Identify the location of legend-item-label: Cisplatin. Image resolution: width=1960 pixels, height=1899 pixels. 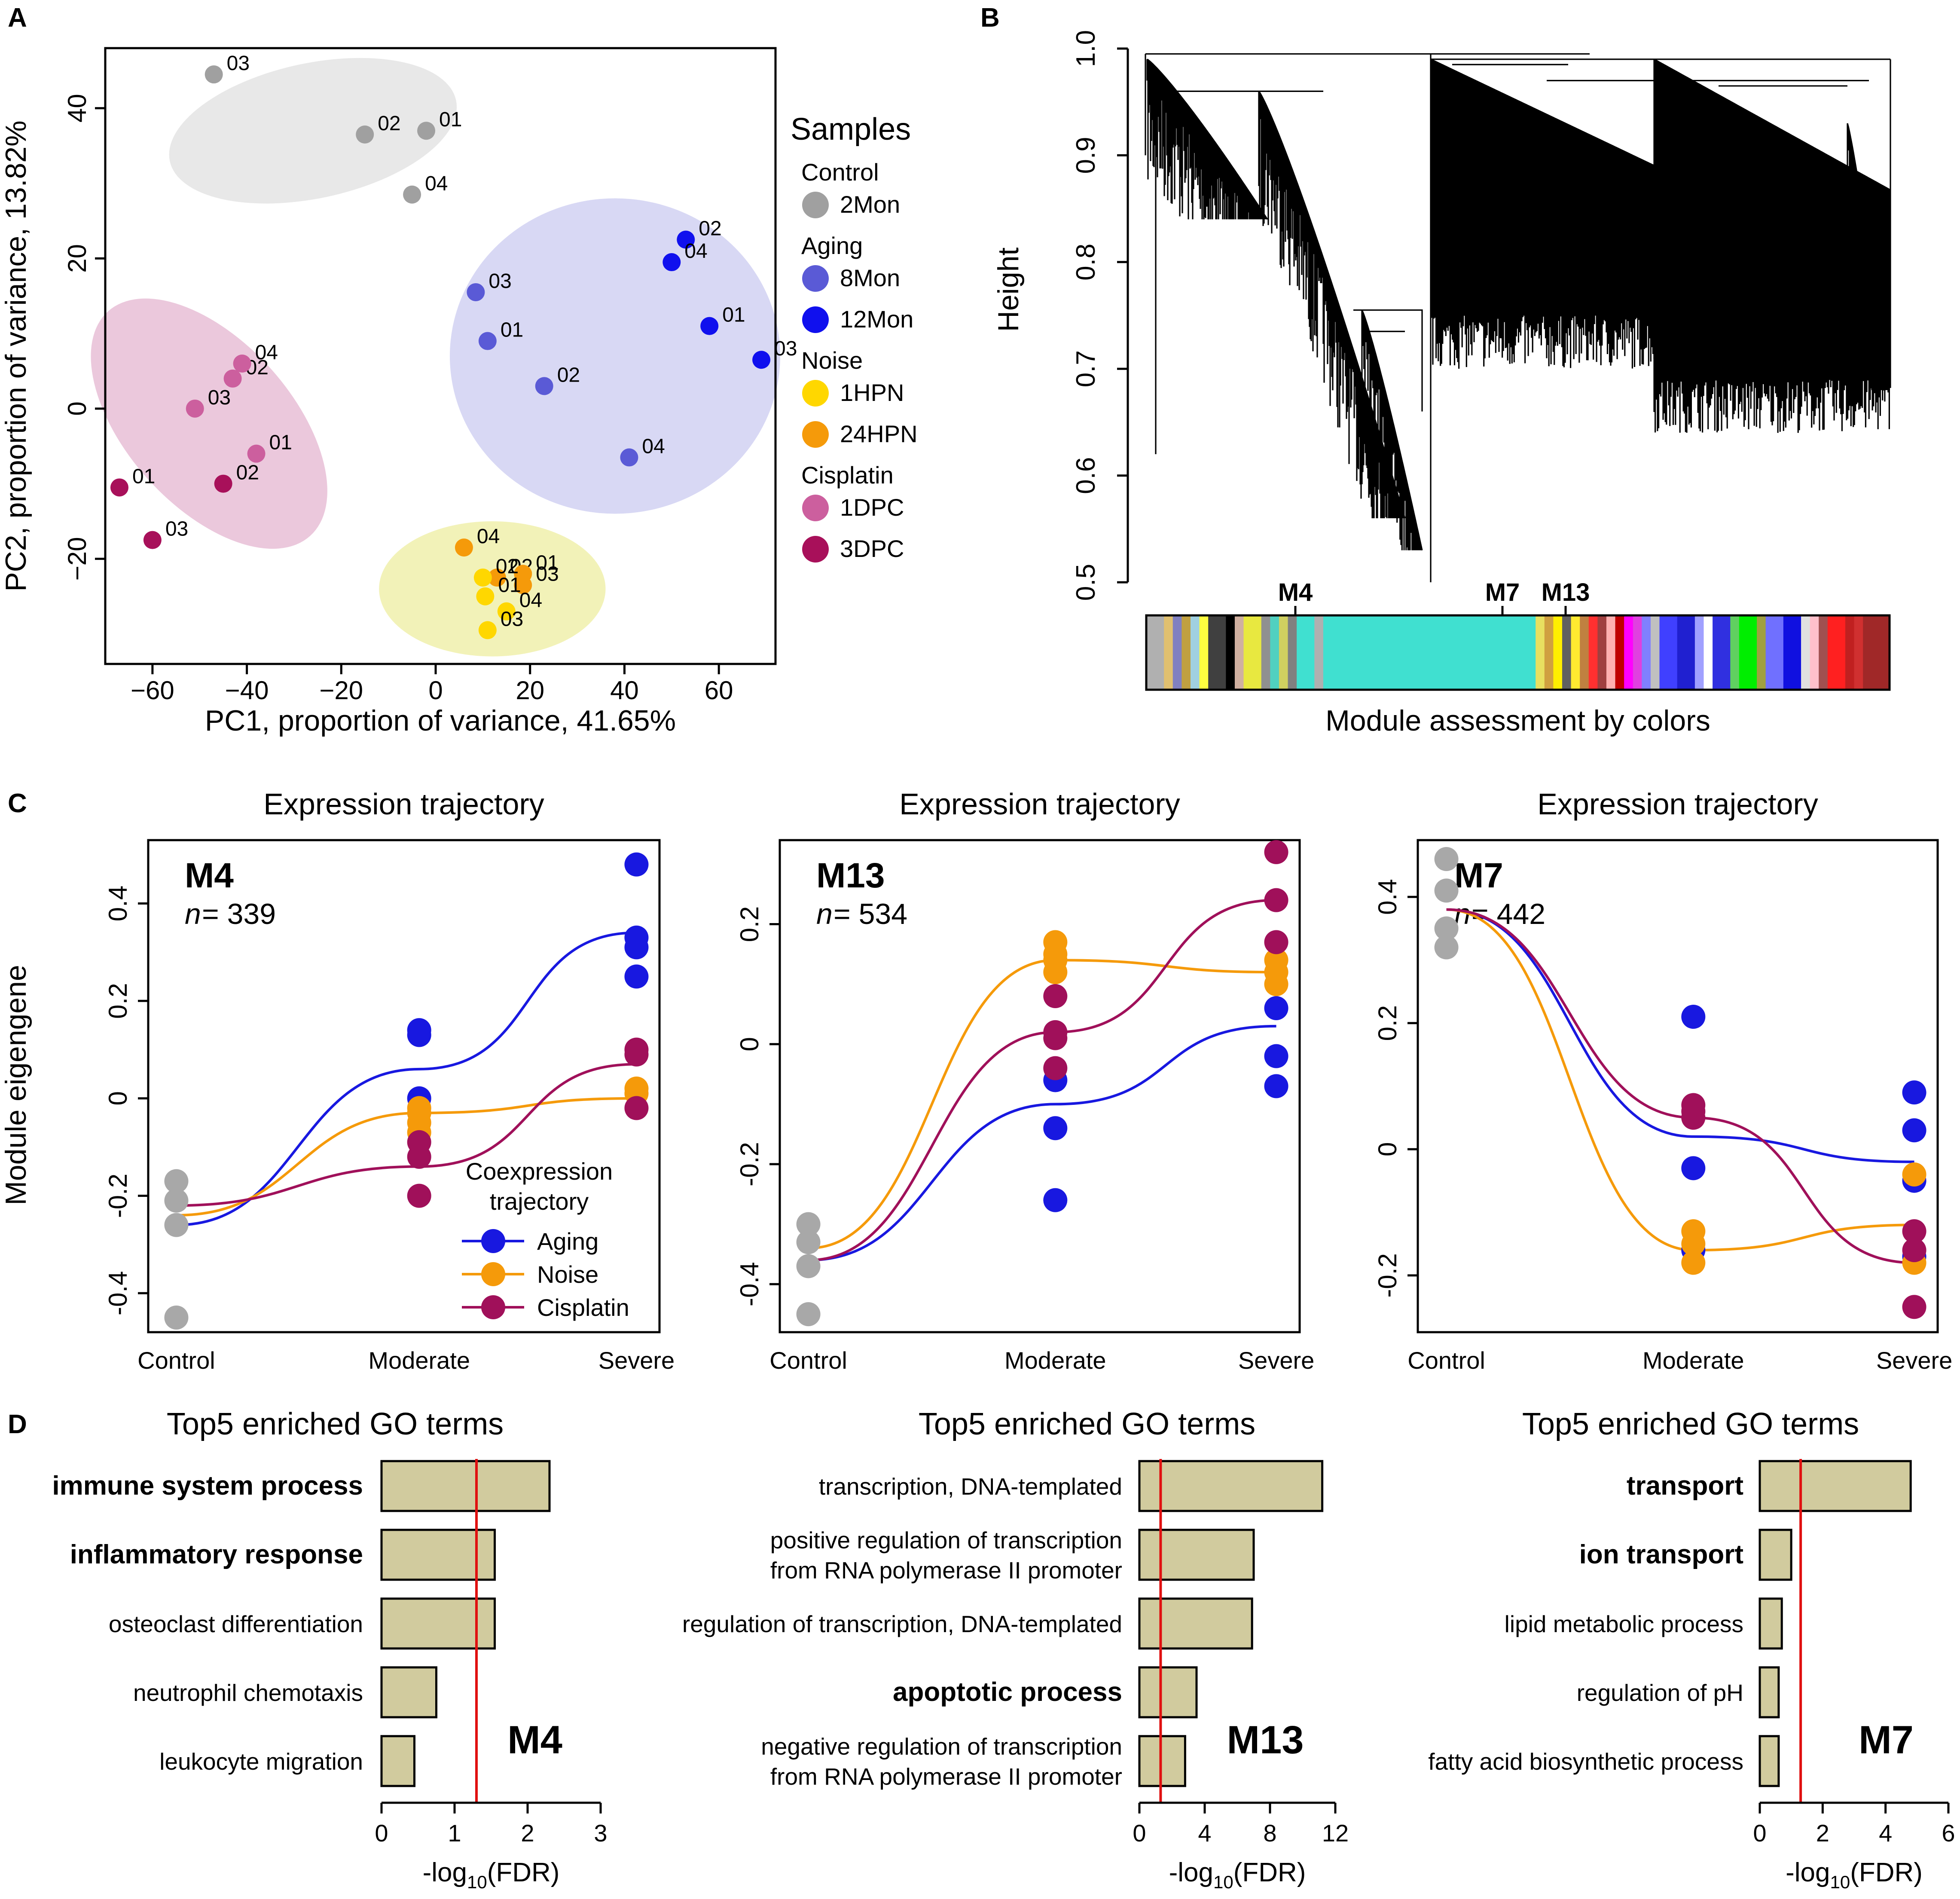
(583, 1307).